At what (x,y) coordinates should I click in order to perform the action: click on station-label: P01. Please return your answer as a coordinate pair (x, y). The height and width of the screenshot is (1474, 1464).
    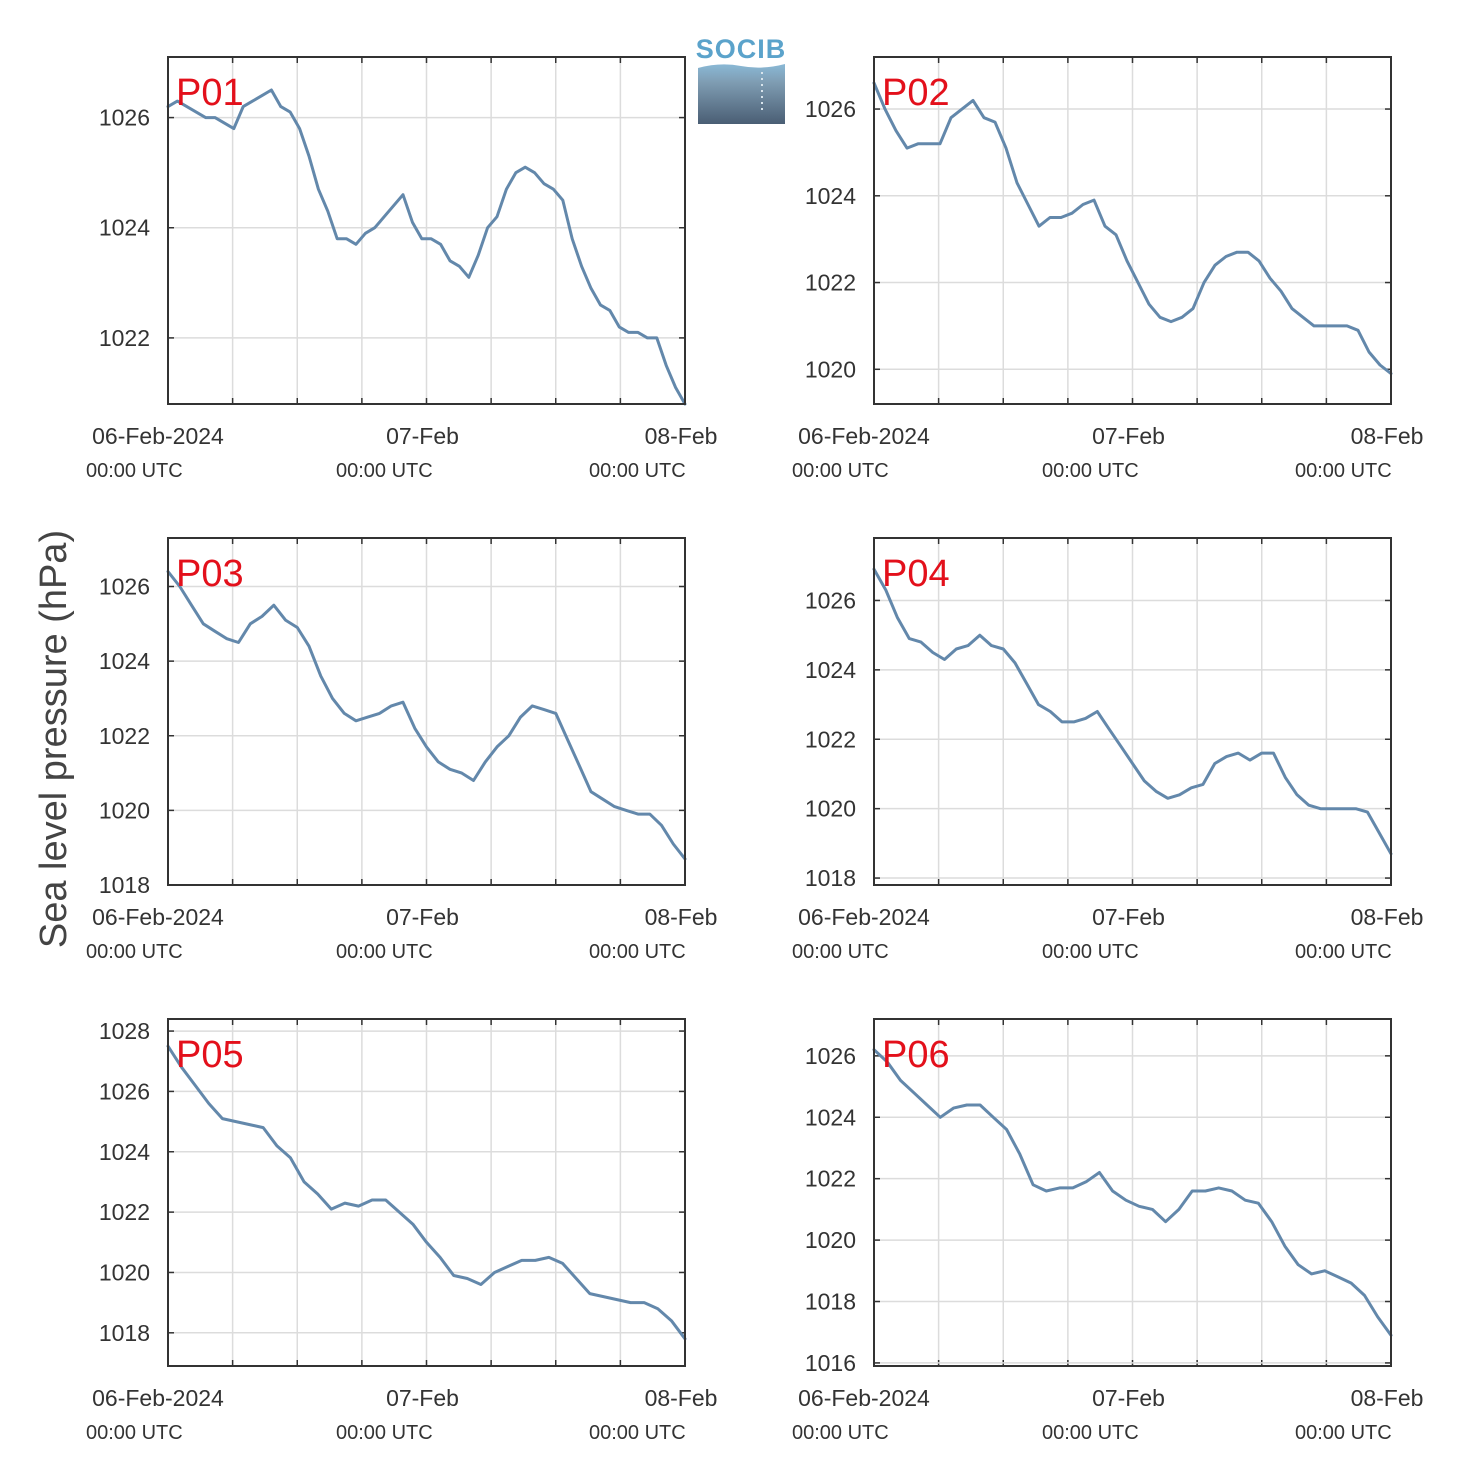
    Looking at the image, I should click on (210, 93).